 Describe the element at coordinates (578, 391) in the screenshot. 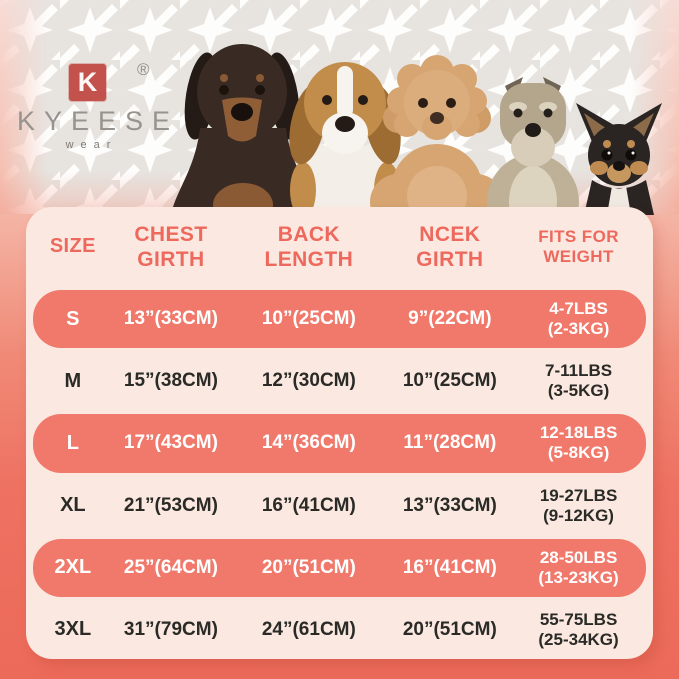

I see `cell-weight-kg: (3-5KG)` at that location.